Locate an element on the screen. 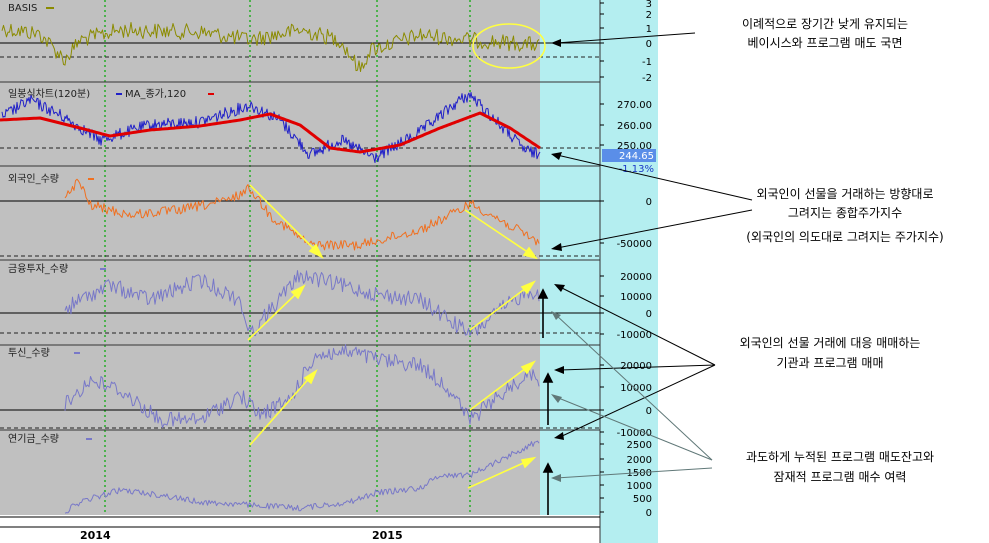 The width and height of the screenshot is (989, 543). annotation-arrowheads is located at coordinates (558, 239).